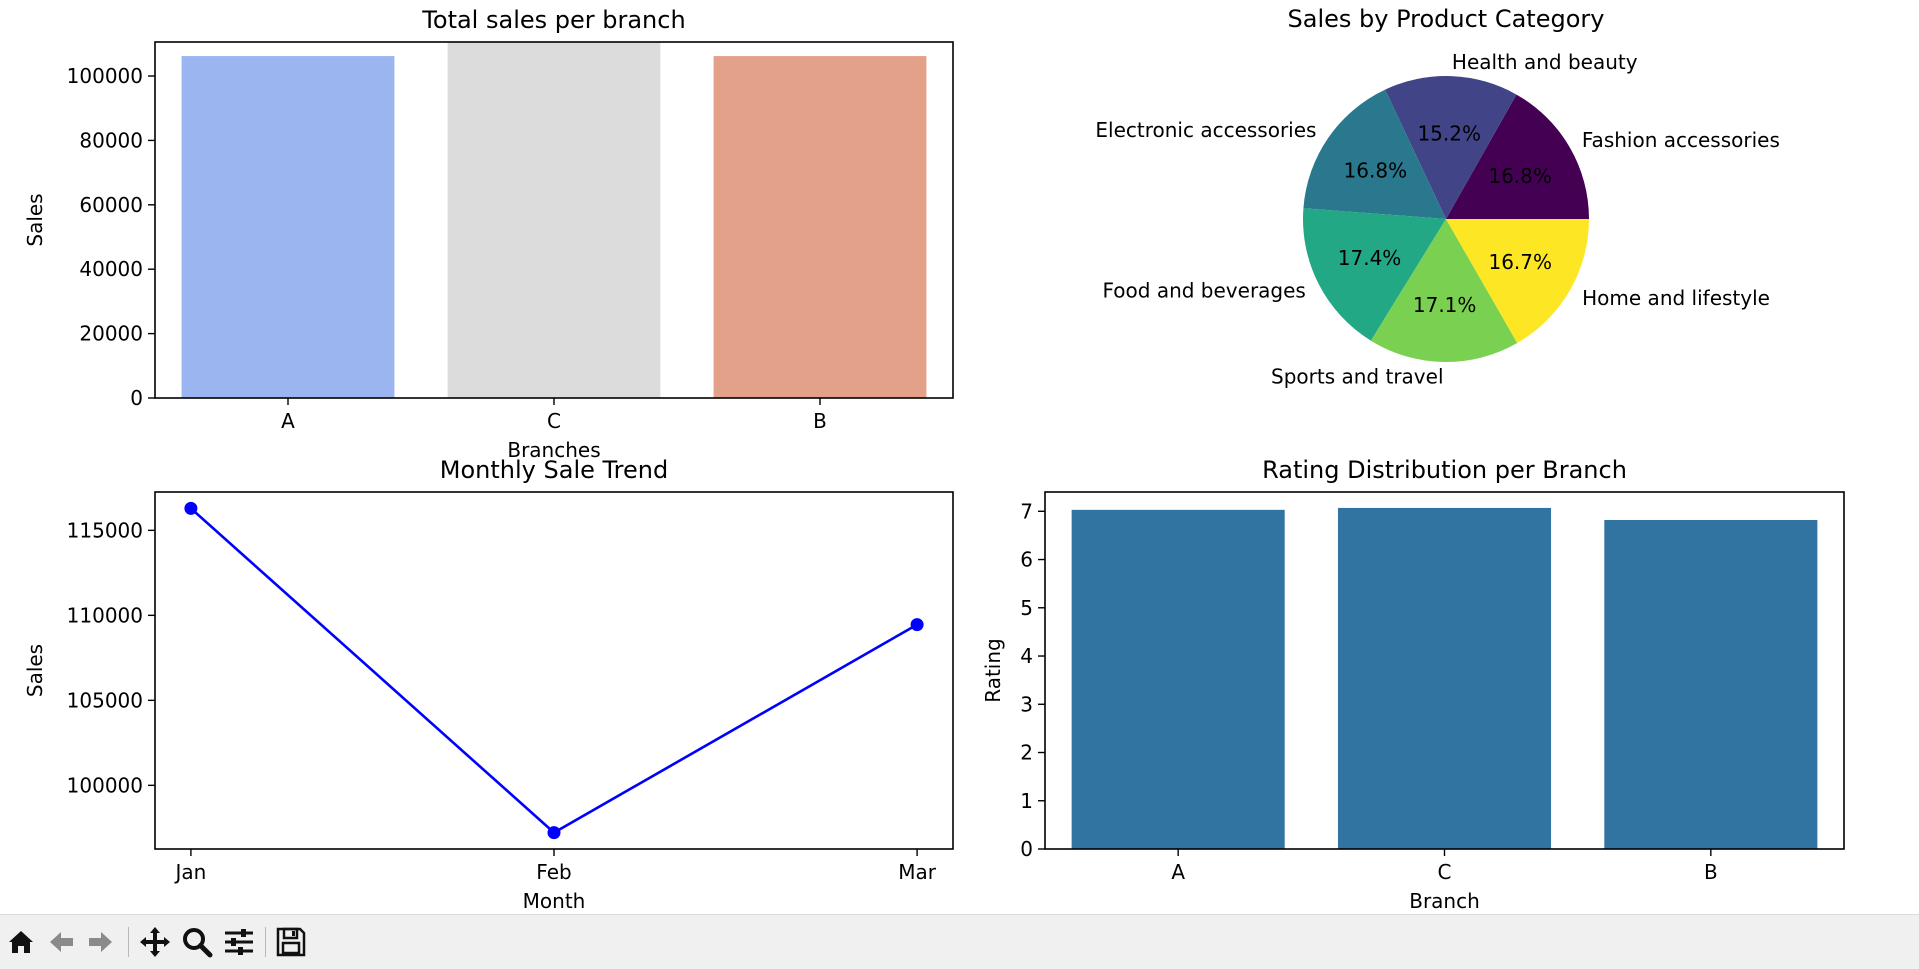  I want to click on zoom-button, so click(197, 942).